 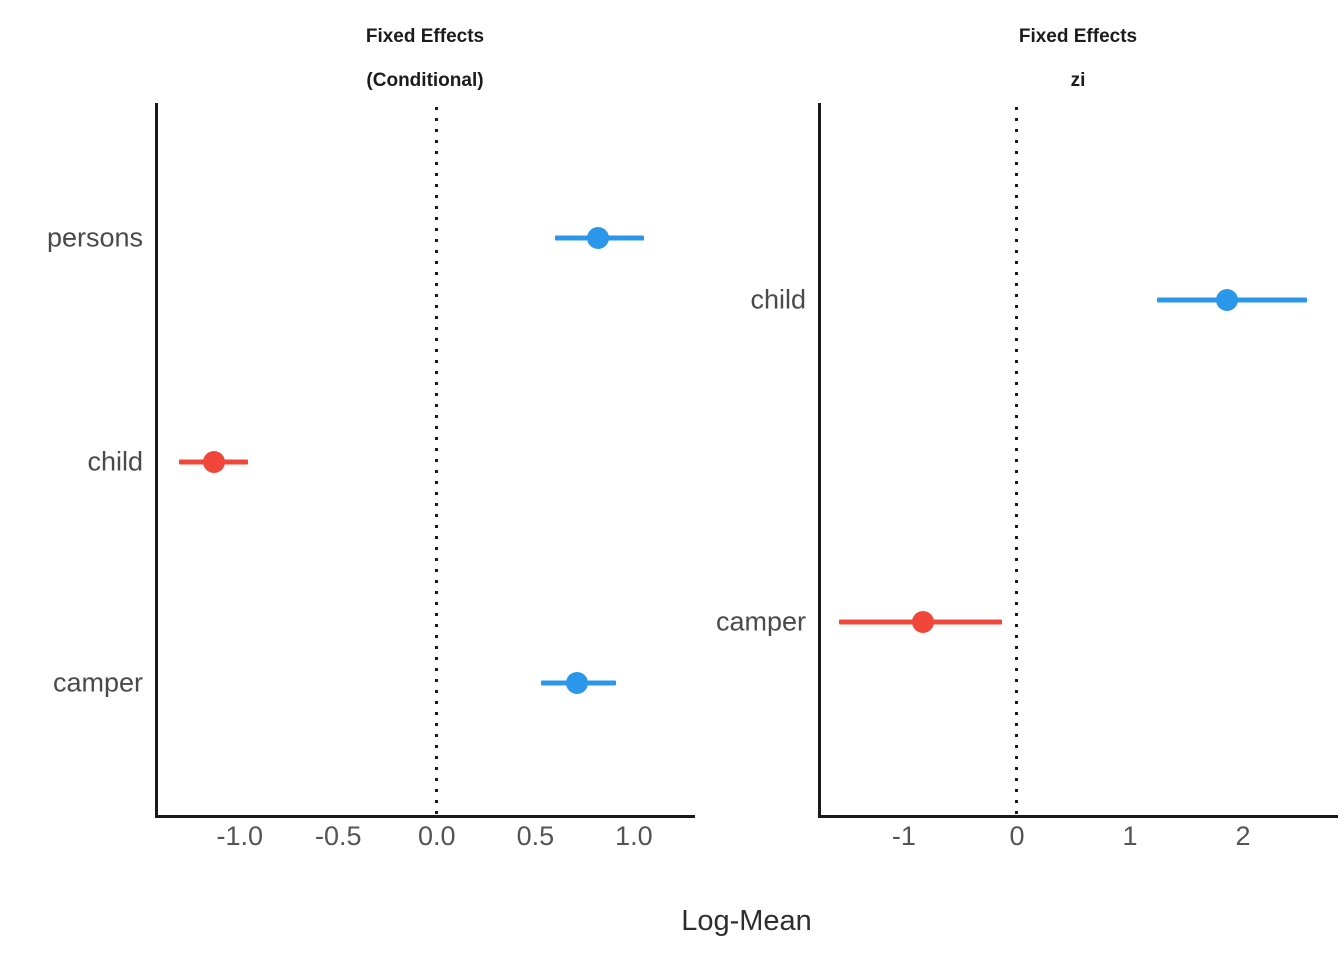 What do you see at coordinates (239, 836) in the screenshot?
I see `x-tick-label: -1.0` at bounding box center [239, 836].